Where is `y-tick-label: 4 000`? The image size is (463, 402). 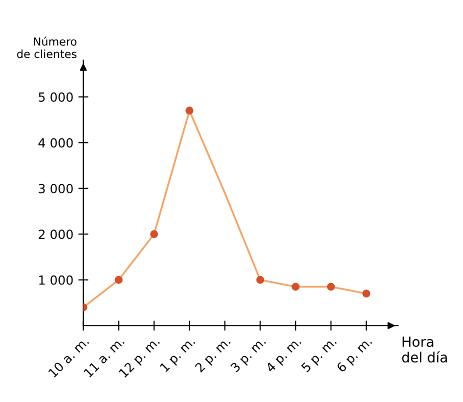 y-tick-label: 4 000 is located at coordinates (55, 143).